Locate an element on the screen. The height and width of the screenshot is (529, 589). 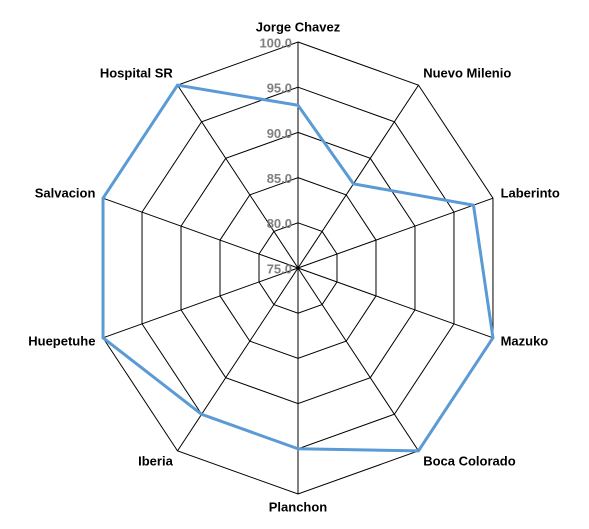
category-label: Huepetuhe is located at coordinates (61, 341).